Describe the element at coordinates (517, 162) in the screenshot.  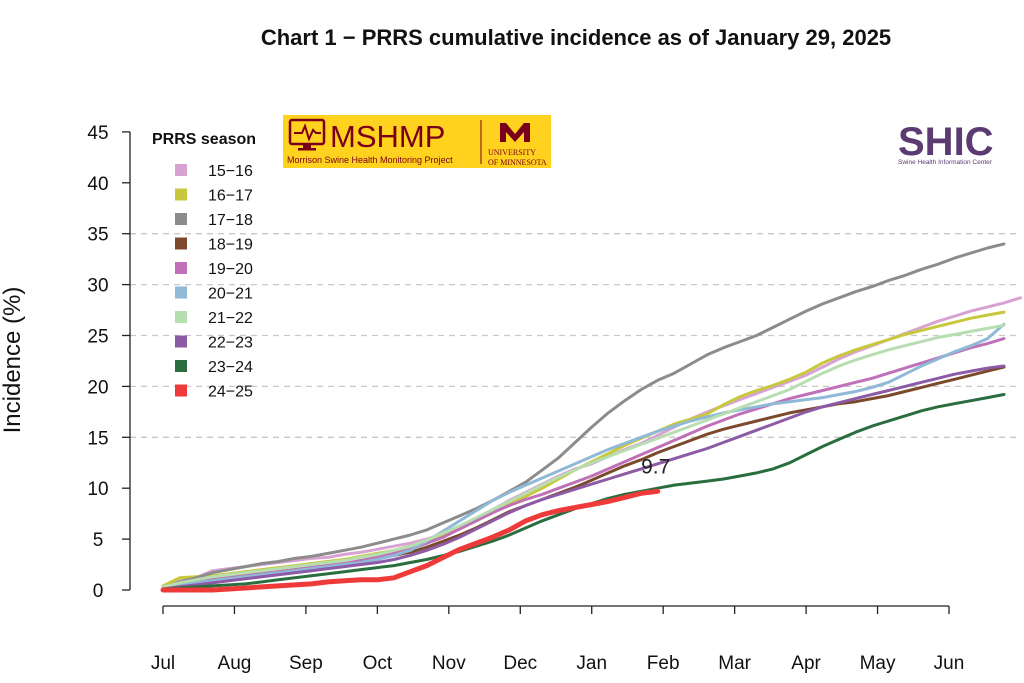
I see `university-line-2: OF MINNESOTA` at that location.